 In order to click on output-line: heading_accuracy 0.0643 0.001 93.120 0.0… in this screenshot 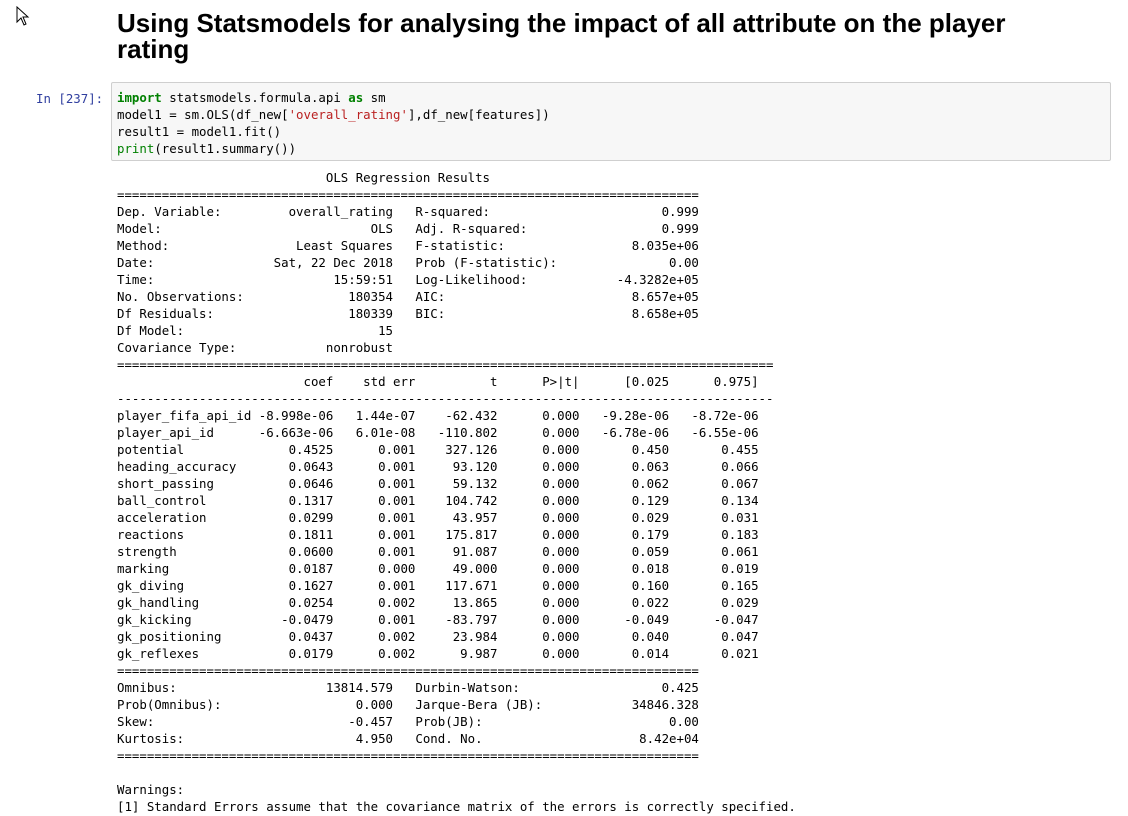, I will do `click(438, 466)`.